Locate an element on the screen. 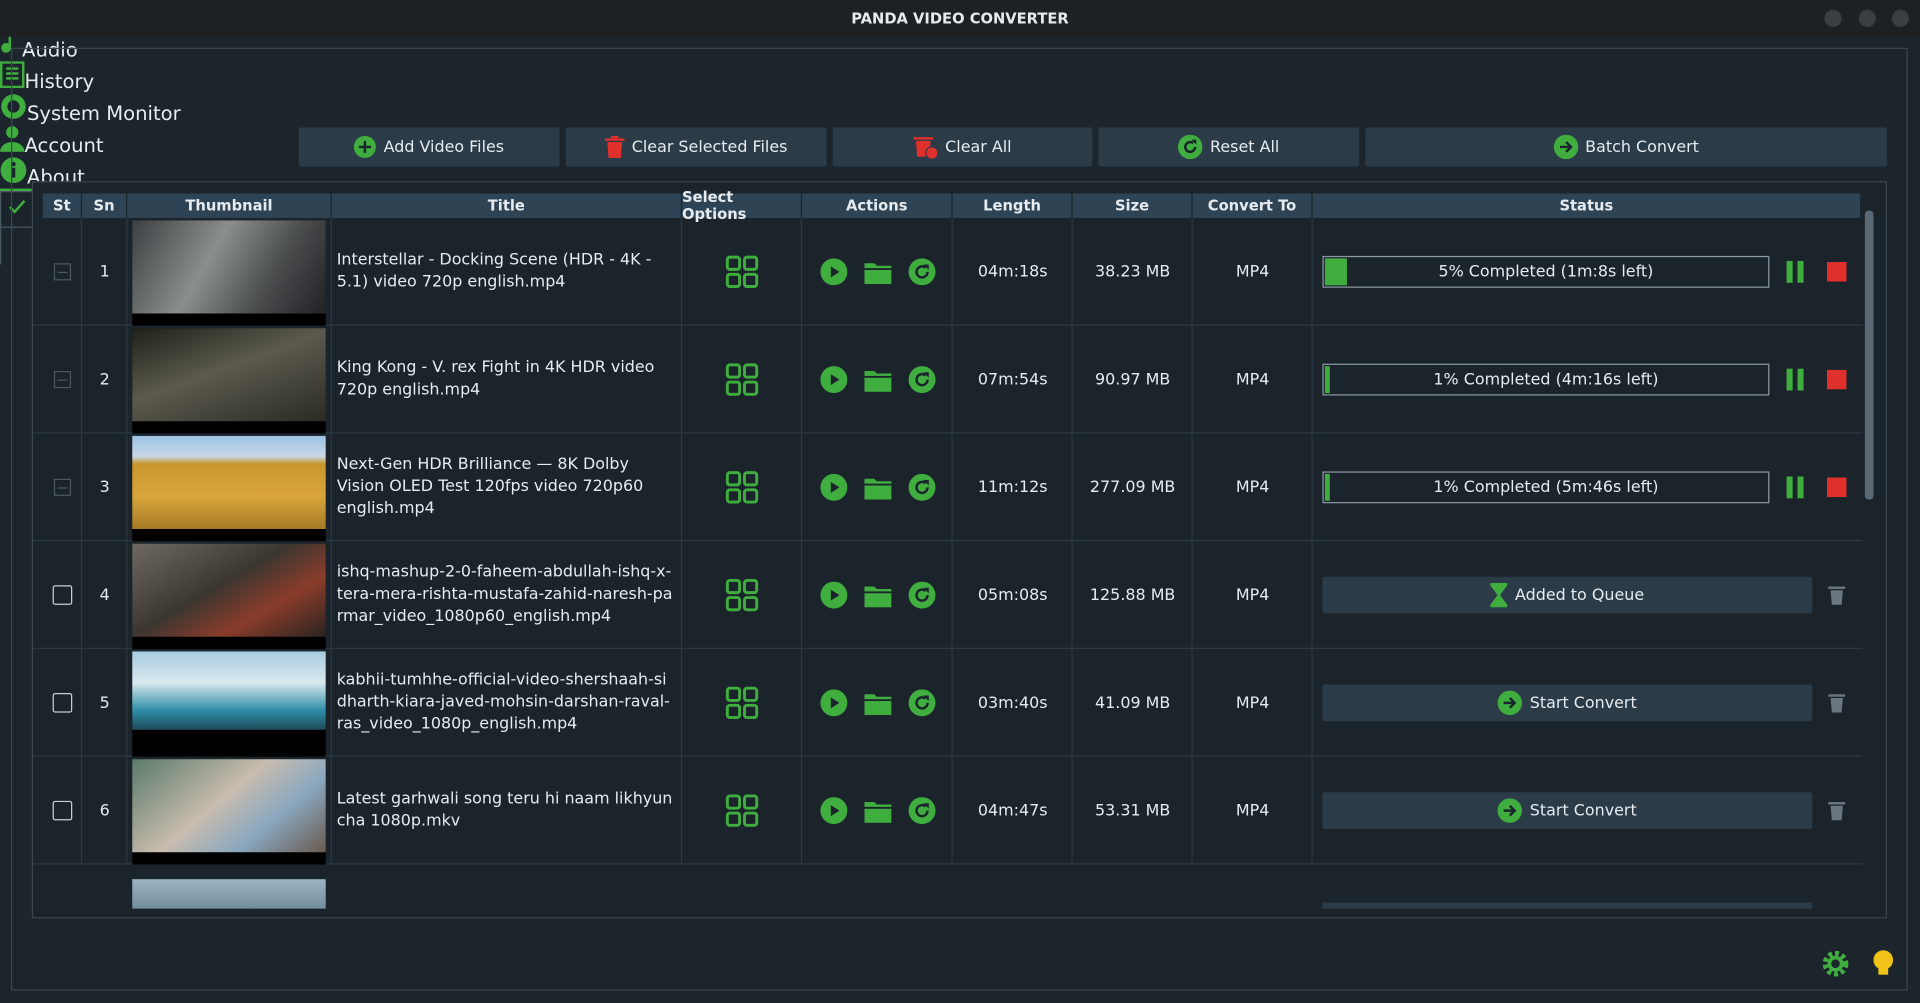 The height and width of the screenshot is (1003, 1920). toolbar-button: Clear All is located at coordinates (962, 147).